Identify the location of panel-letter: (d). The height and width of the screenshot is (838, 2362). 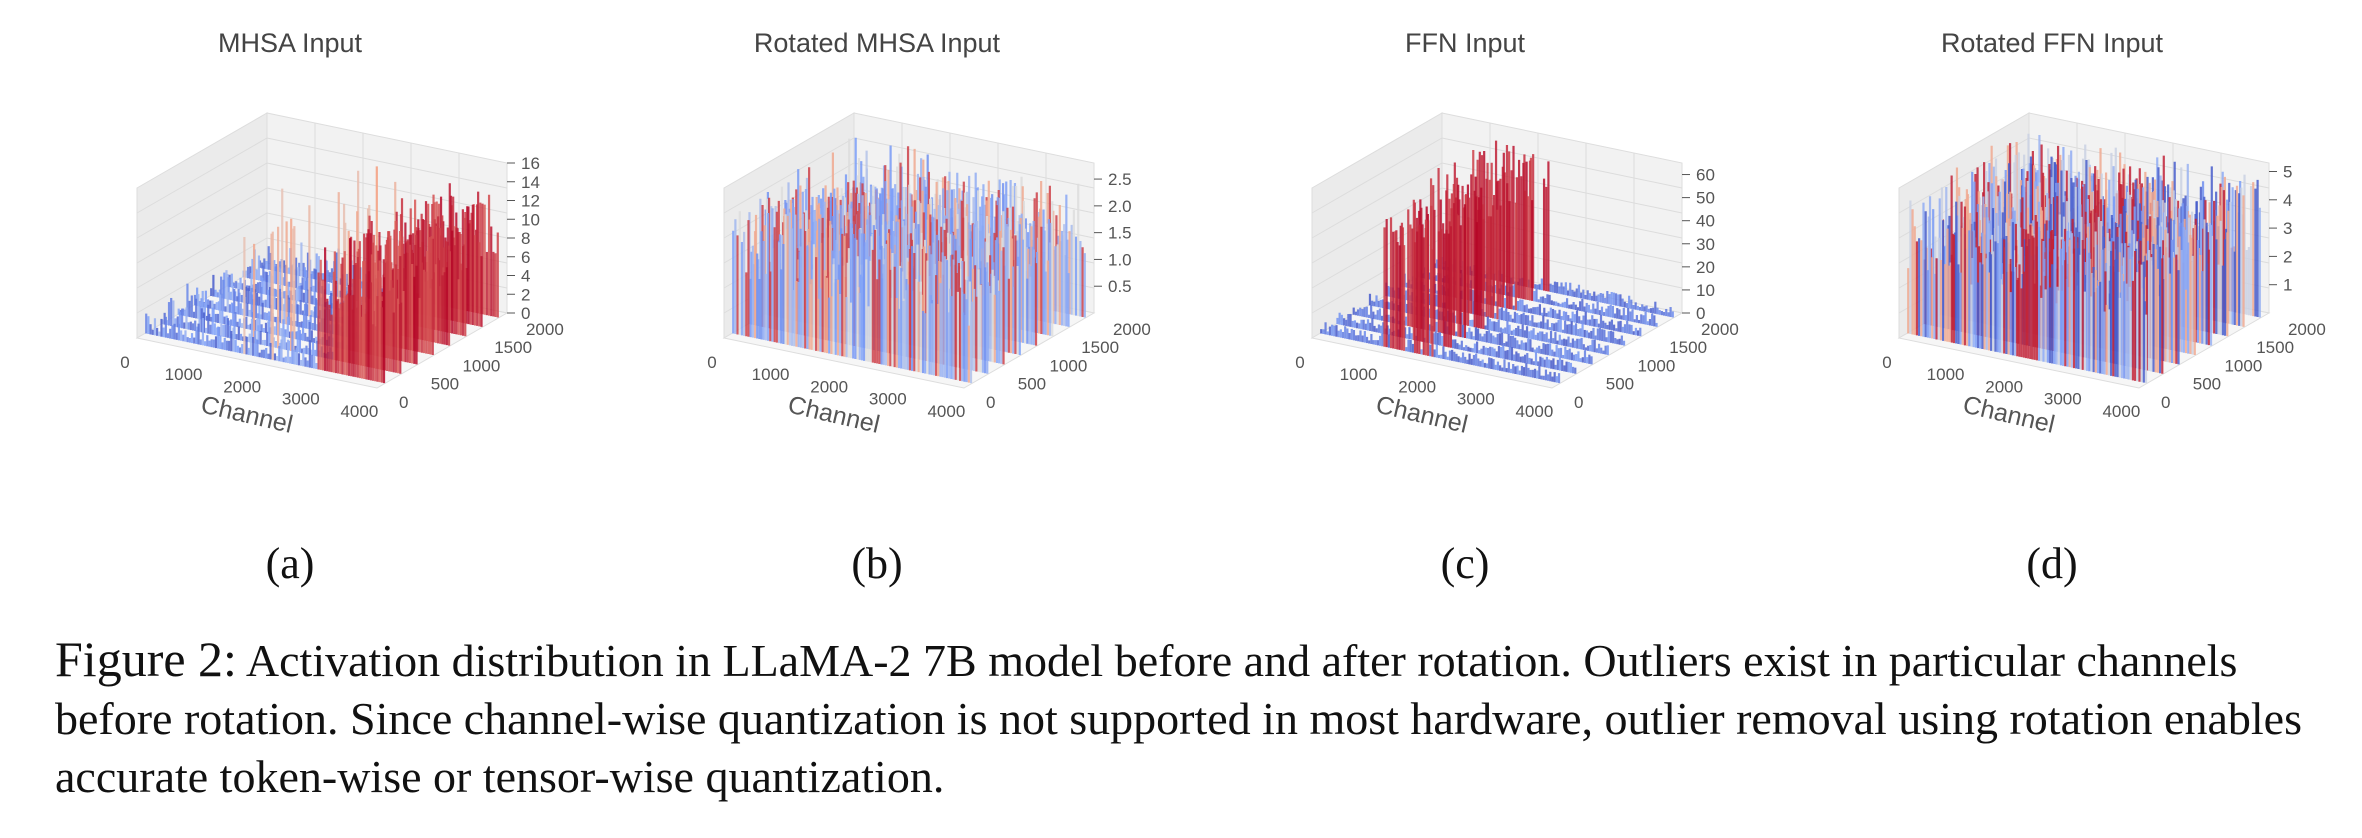
(2051, 563).